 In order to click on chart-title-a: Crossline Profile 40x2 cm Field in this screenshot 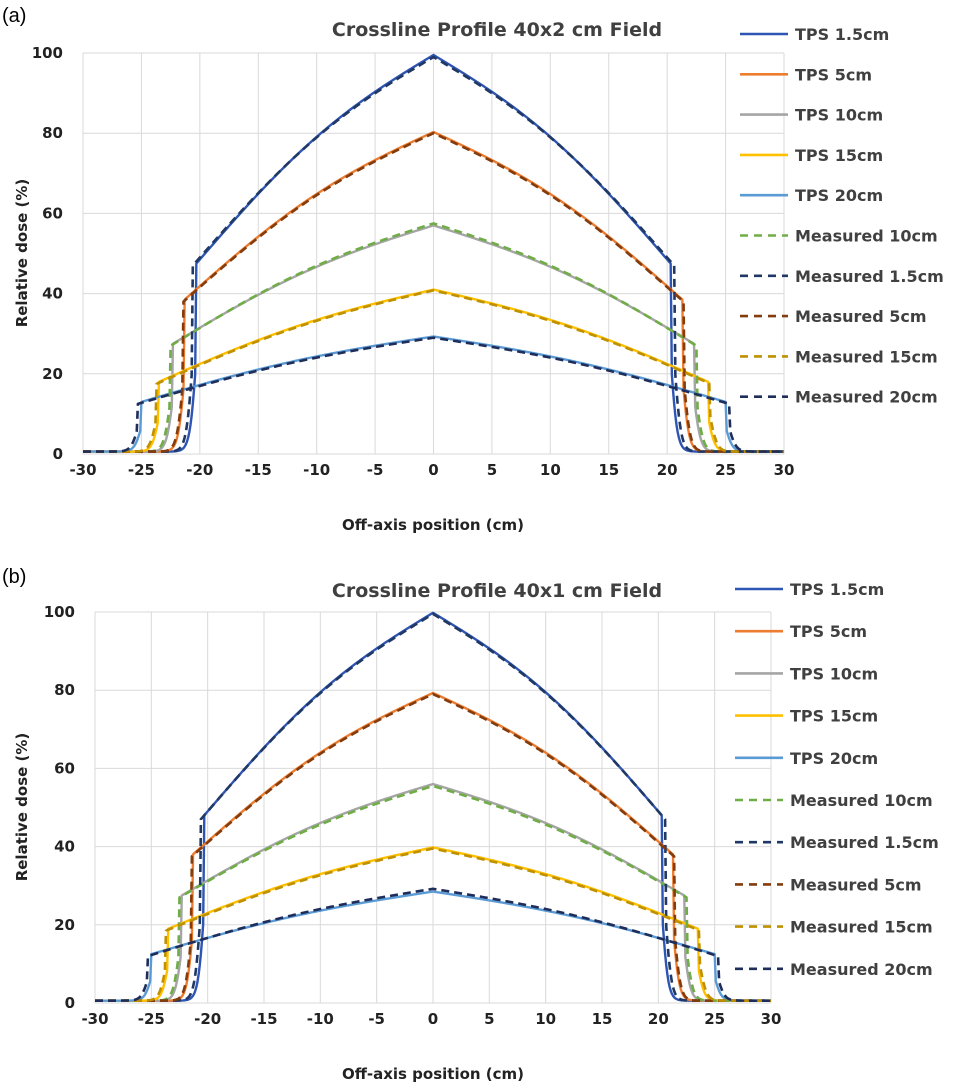, I will do `click(497, 30)`.